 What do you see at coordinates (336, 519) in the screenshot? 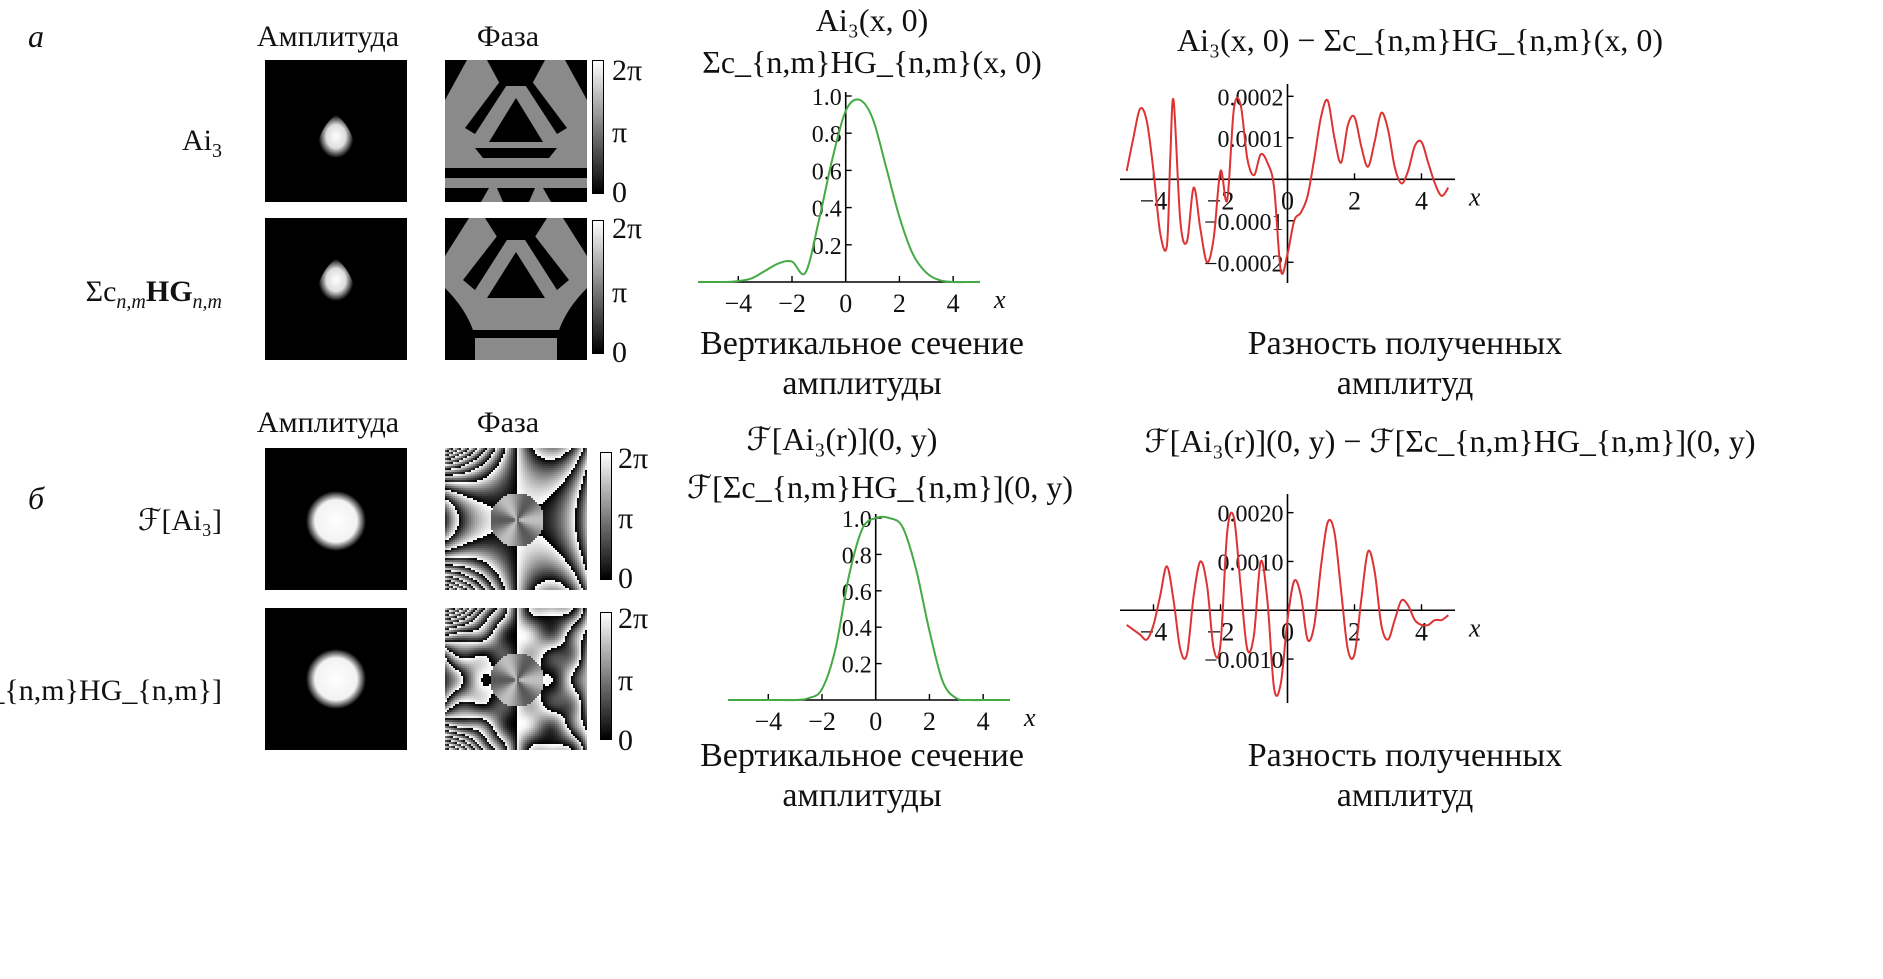
I see `amplitude-image-fourier-ai3` at bounding box center [336, 519].